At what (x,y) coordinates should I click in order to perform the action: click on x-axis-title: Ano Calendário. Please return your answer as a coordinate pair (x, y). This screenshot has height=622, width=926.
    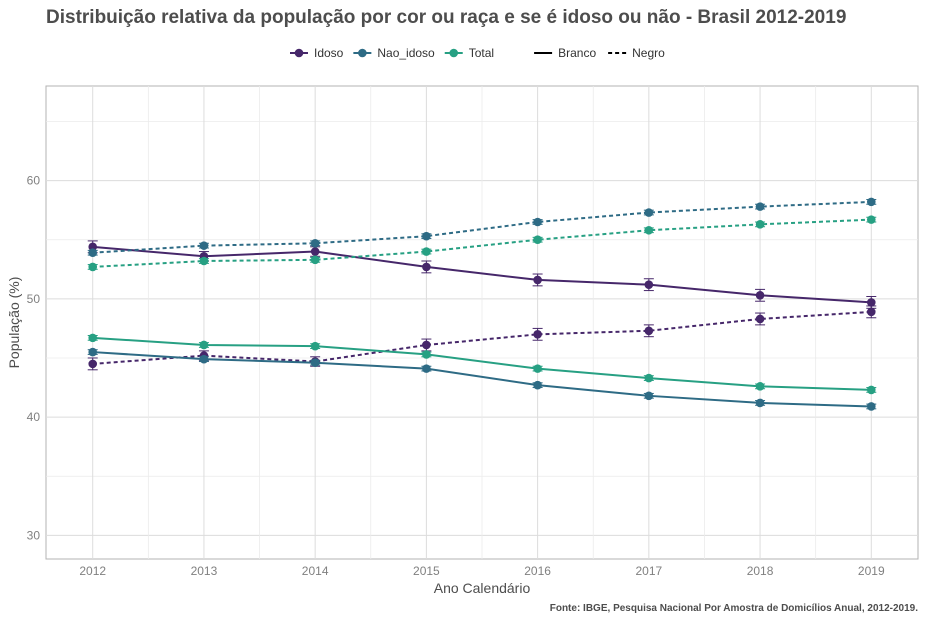
    Looking at the image, I should click on (482, 588).